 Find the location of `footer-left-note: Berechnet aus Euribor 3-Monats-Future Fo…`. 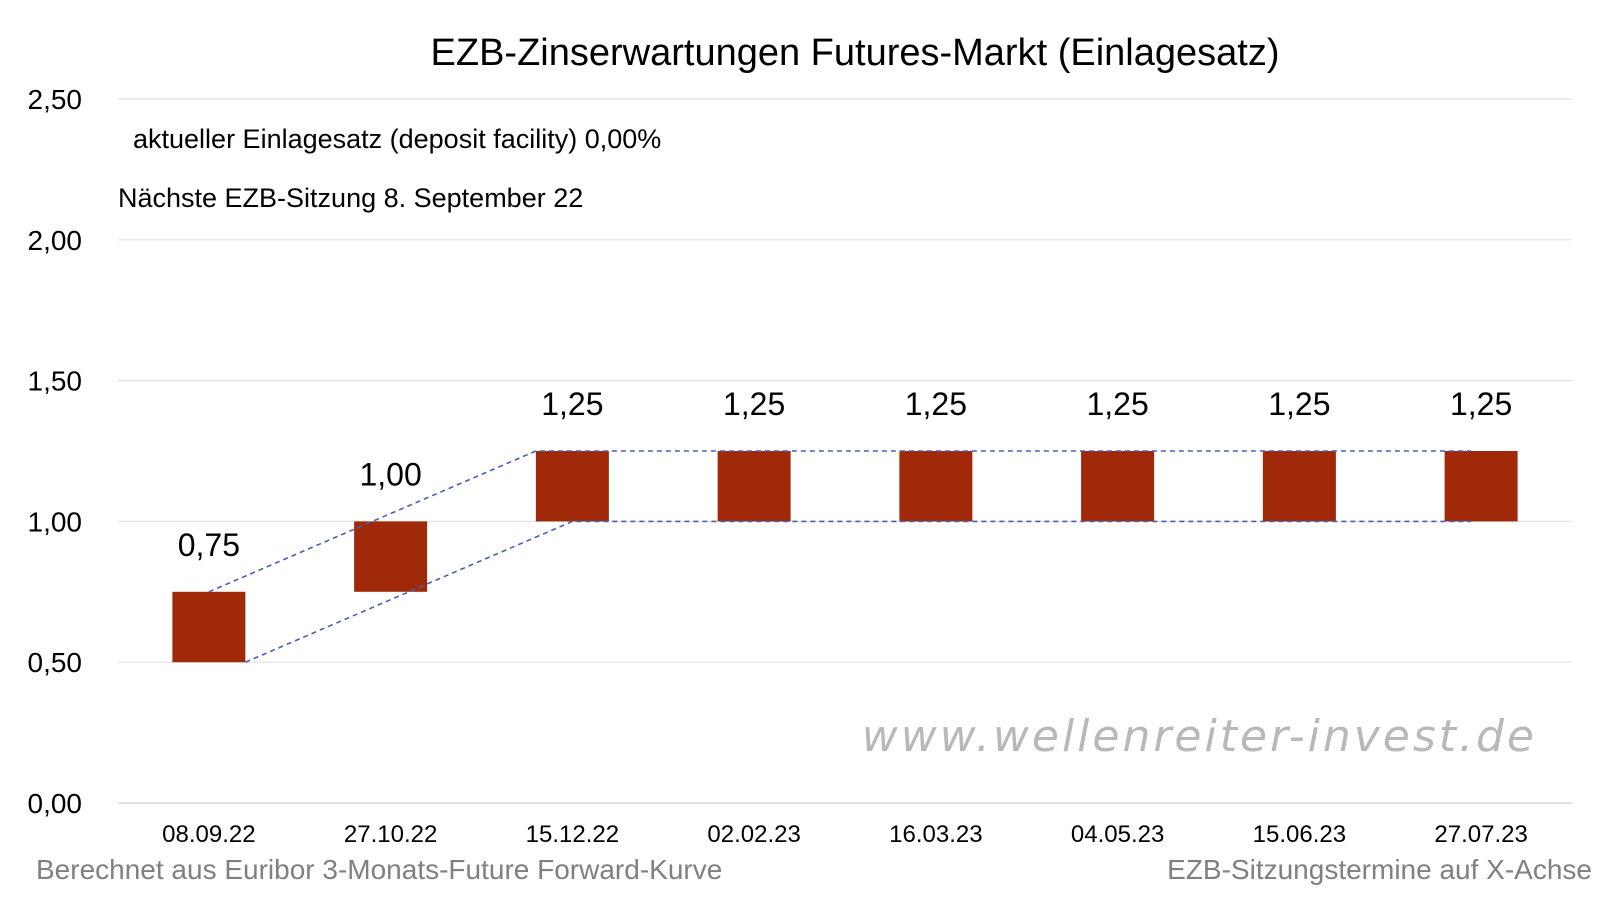

footer-left-note: Berechnet aus Euribor 3-Monats-Future Fo… is located at coordinates (379, 869).